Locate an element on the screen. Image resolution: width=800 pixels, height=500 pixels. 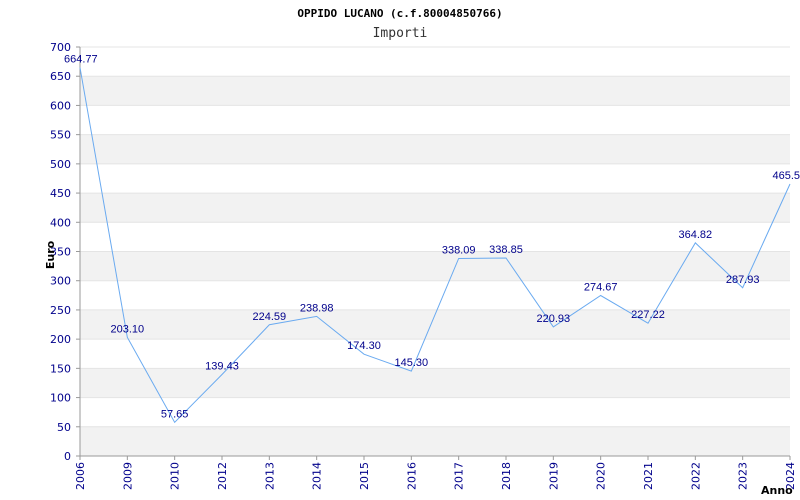
y-tick-label: 200 is located at coordinates (60, 339).